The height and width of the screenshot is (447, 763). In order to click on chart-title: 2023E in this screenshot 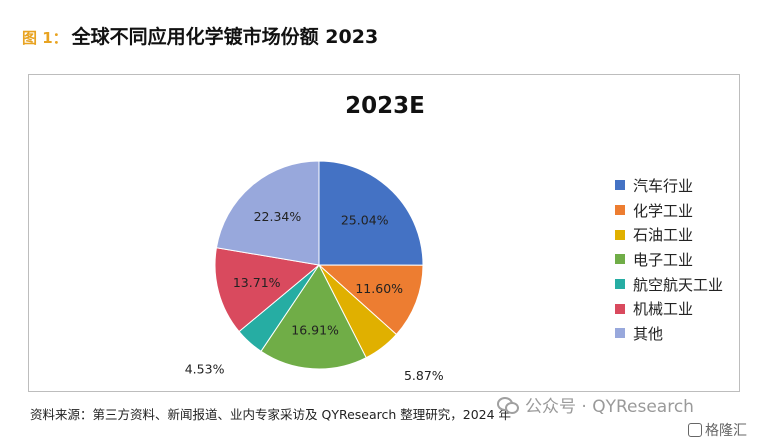, I will do `click(385, 106)`.